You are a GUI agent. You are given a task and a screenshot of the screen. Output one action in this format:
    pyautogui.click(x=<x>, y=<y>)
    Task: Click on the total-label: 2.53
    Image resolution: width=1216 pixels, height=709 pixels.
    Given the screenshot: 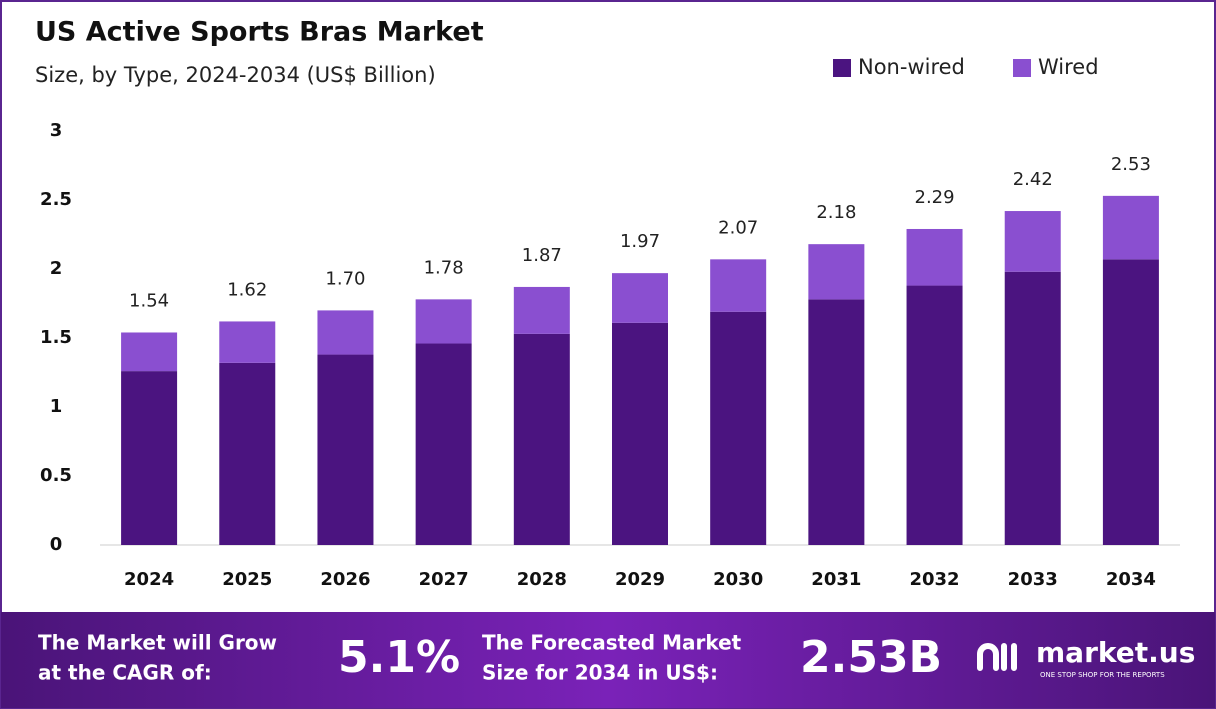 What is the action you would take?
    pyautogui.click(x=1131, y=164)
    